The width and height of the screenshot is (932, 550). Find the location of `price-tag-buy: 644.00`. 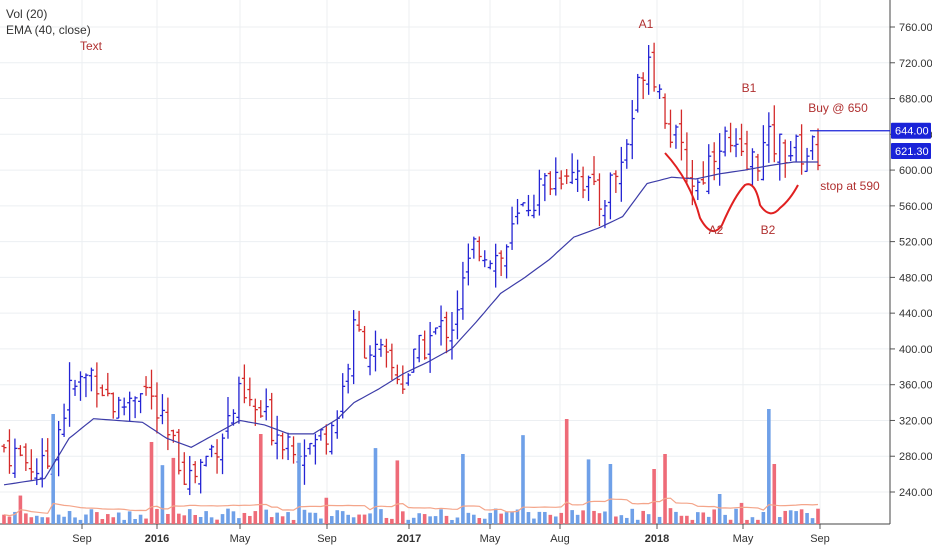

price-tag-buy: 644.00 is located at coordinates (912, 132).